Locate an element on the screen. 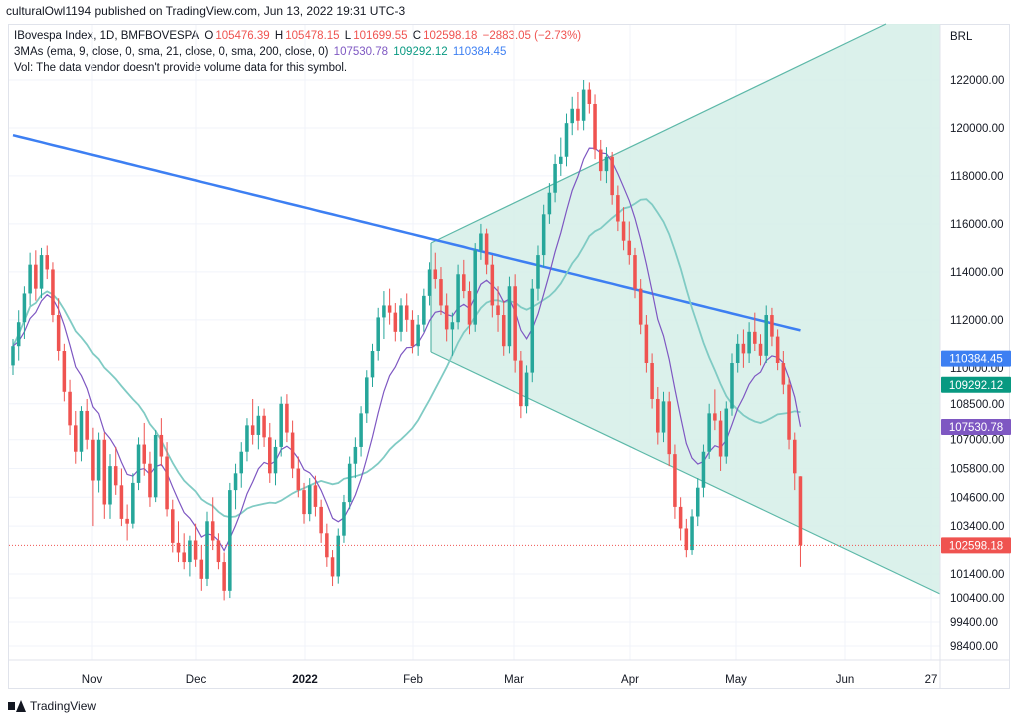 The width and height of the screenshot is (1024, 721). footer: TradingView is located at coordinates (52, 706).